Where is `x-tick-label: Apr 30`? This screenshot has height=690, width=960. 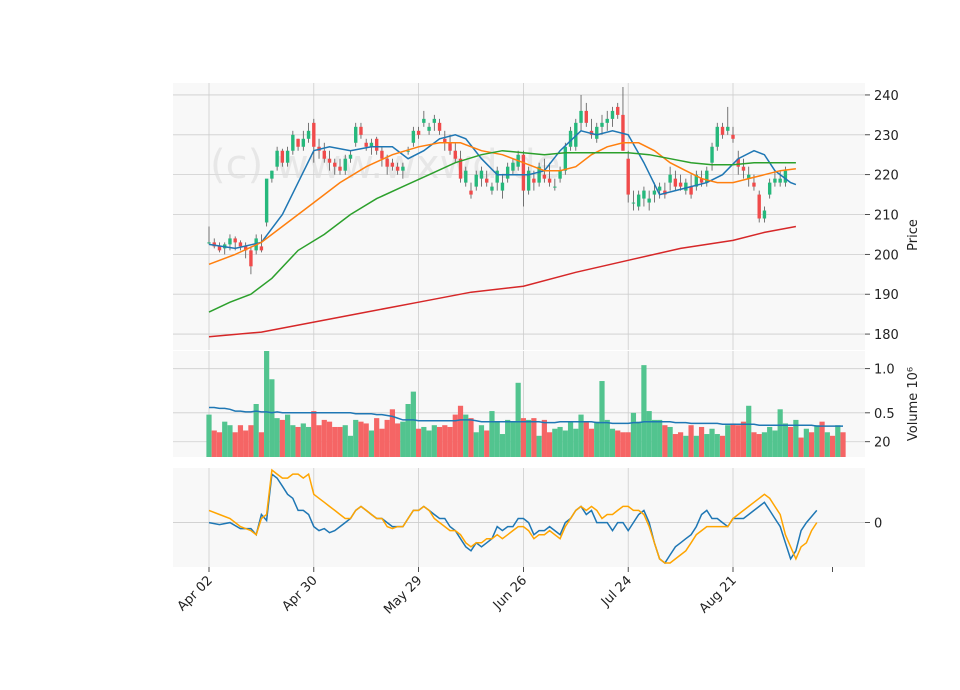
x-tick-label: Apr 30 is located at coordinates (299, 593).